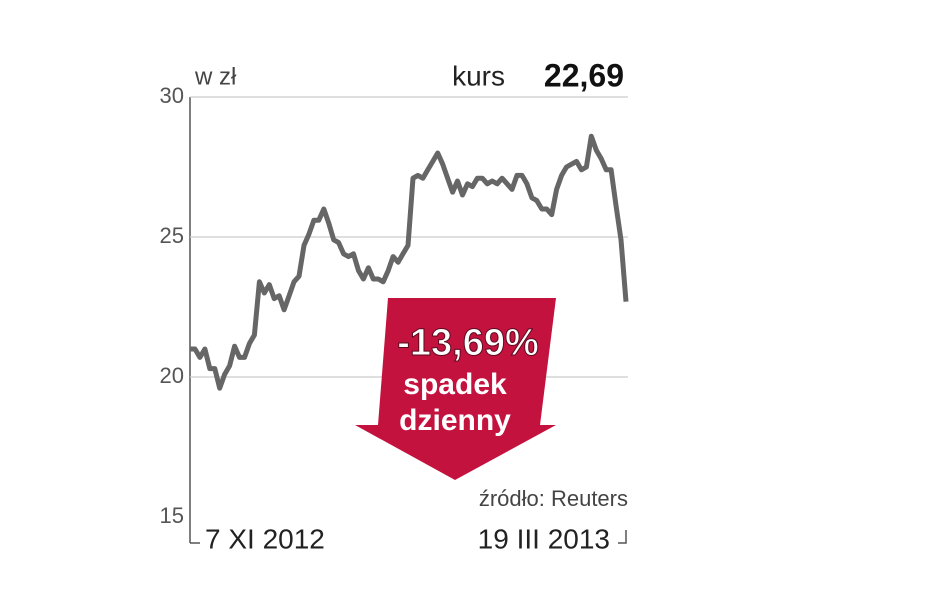 The width and height of the screenshot is (948, 593). I want to click on arrow, so click(455, 389).